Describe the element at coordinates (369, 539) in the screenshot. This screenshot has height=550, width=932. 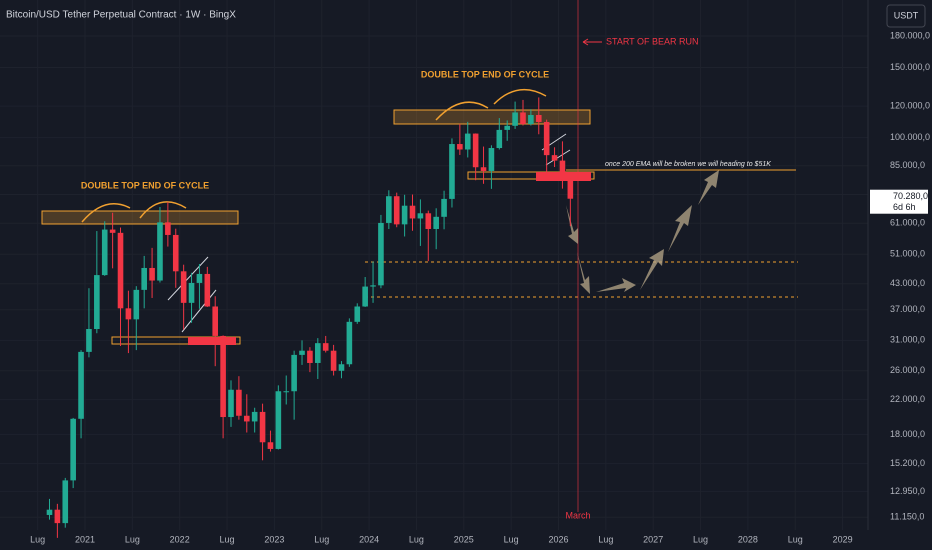
I see `x-tick-label: 2024` at that location.